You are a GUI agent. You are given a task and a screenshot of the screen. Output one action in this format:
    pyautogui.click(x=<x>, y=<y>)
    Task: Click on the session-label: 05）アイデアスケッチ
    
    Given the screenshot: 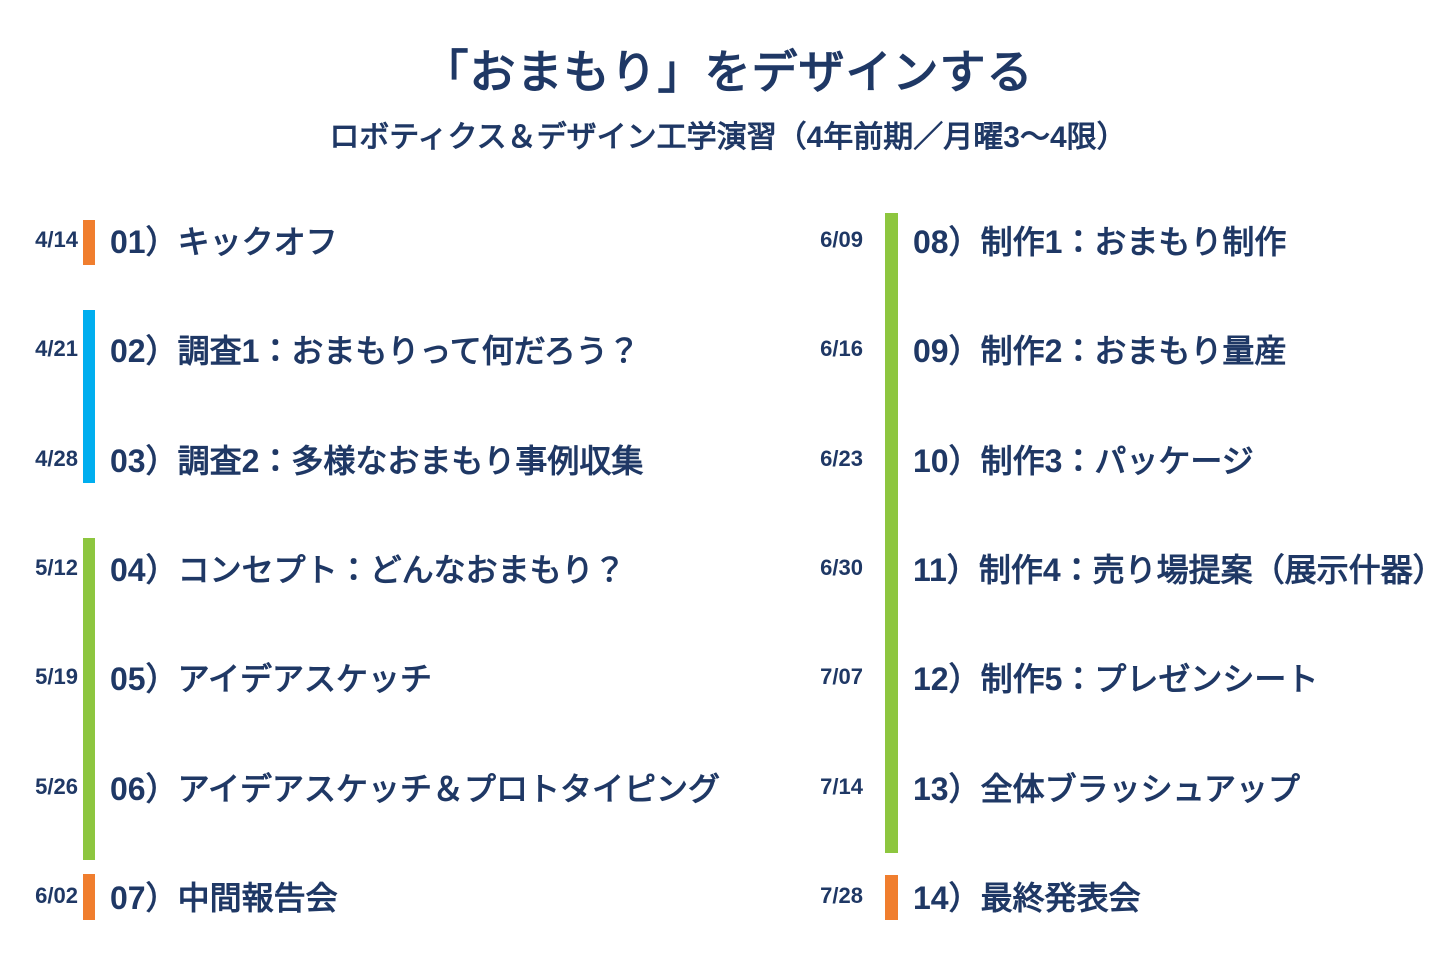 What is the action you would take?
    pyautogui.click(x=271, y=679)
    